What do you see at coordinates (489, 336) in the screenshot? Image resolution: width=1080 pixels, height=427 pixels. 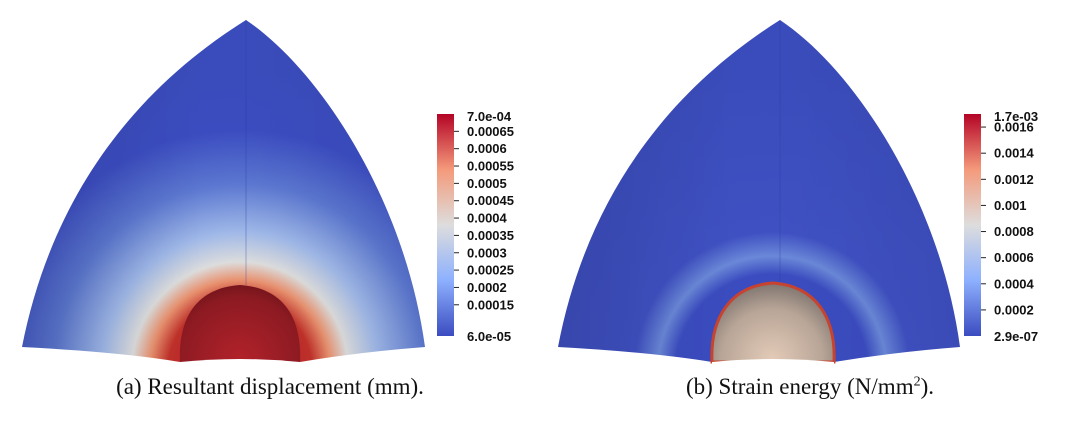 I see `colorbar-min-label: 6.0e-05` at bounding box center [489, 336].